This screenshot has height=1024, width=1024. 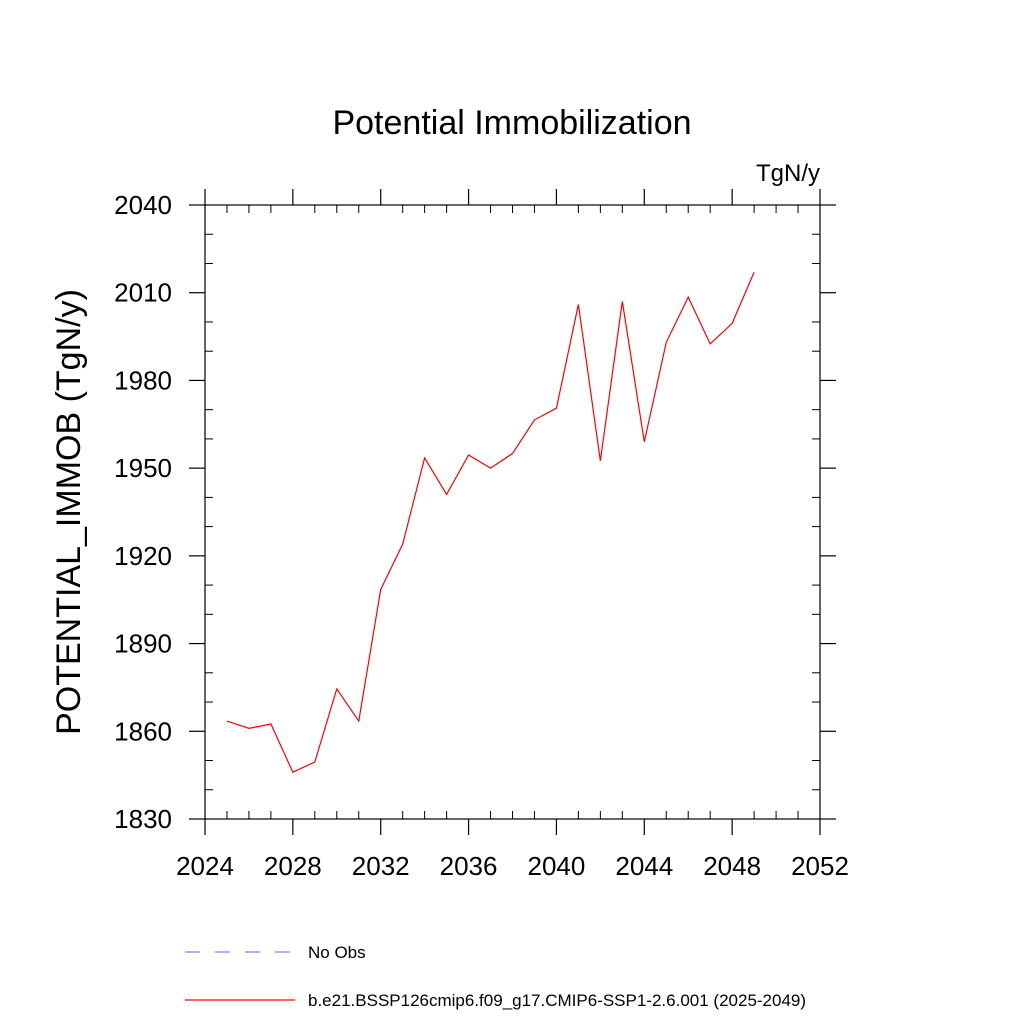 I want to click on x-tick-label: 2044, so click(x=644, y=866).